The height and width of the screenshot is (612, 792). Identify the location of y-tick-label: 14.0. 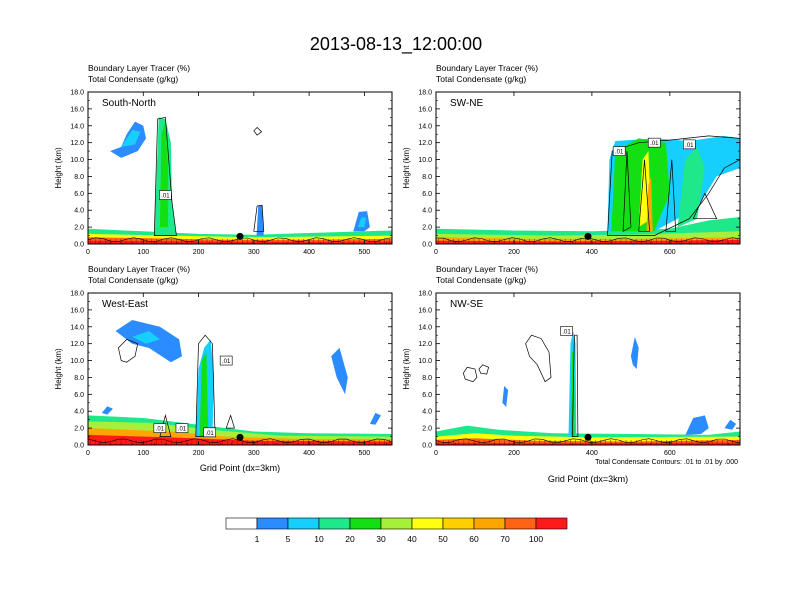
(425, 126).